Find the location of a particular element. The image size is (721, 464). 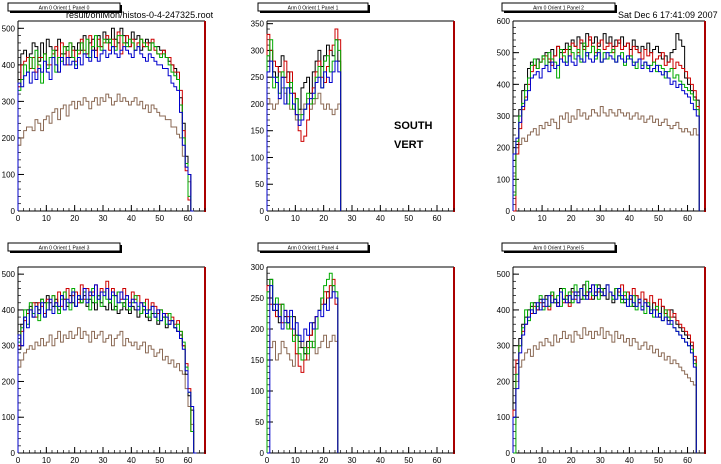

panel-3-title-box is located at coordinates (64, 247).